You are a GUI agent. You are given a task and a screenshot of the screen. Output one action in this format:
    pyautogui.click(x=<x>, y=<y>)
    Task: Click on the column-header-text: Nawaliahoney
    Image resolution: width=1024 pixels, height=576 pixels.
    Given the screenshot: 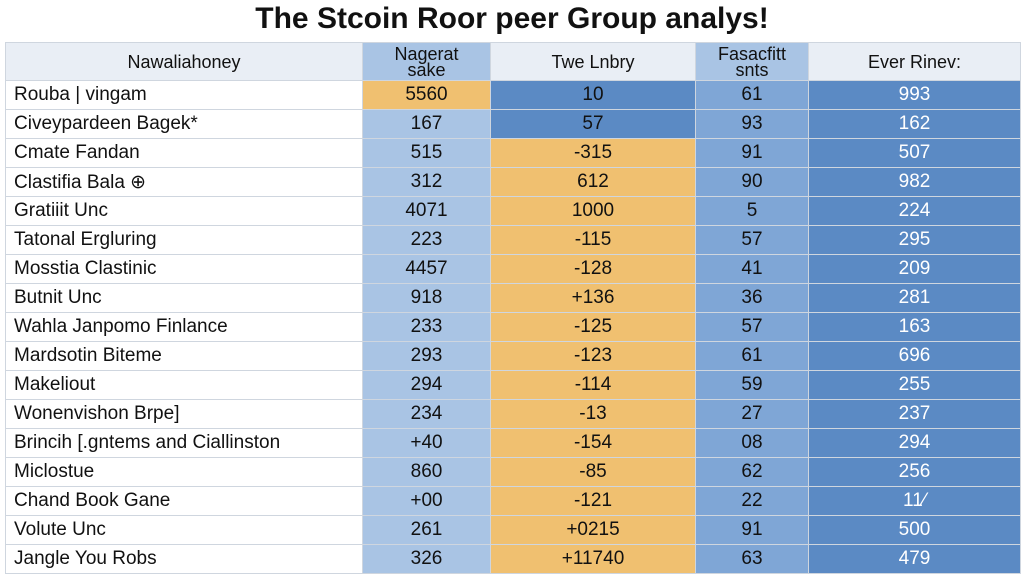 What is the action you would take?
    pyautogui.click(x=184, y=61)
    